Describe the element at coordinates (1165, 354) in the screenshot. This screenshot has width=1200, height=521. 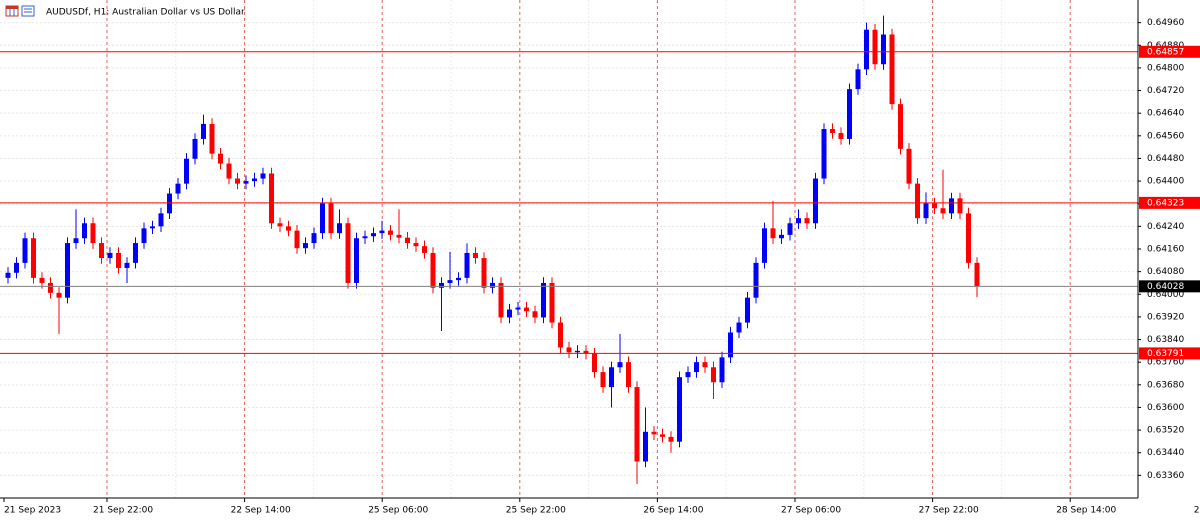
I see `price-level-label: 0.63791` at that location.